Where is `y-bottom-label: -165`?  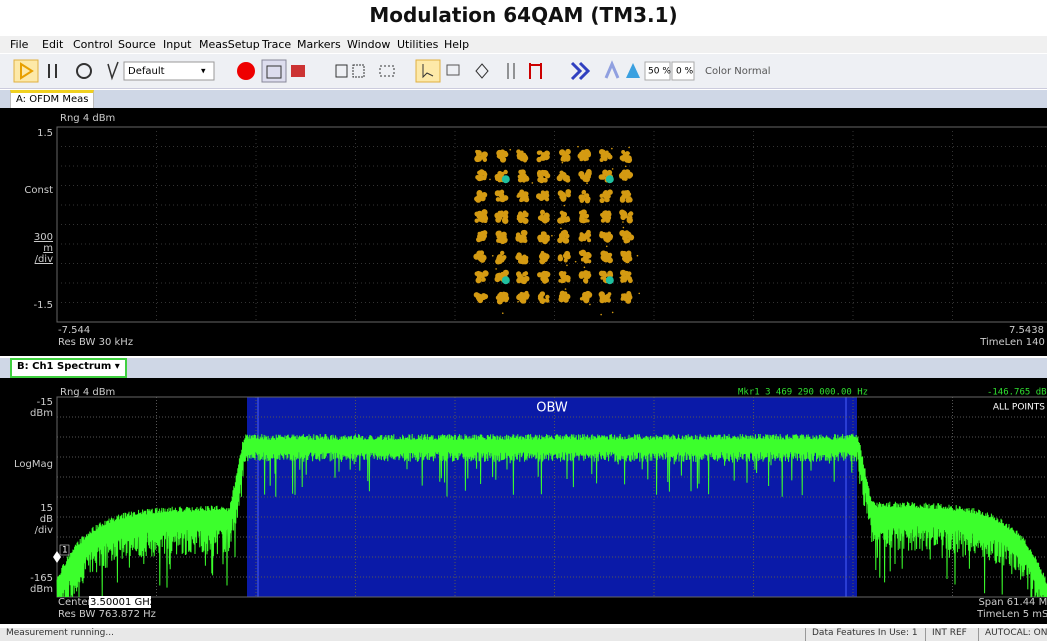
y-bottom-label: -165 is located at coordinates (41, 578).